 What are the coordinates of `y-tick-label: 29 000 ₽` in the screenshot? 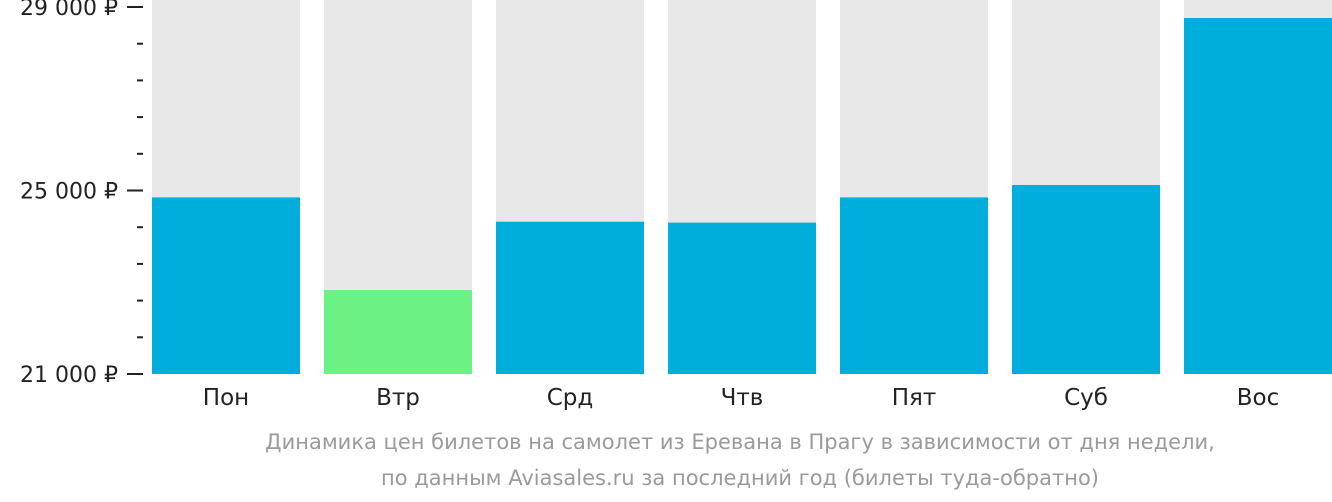 It's located at (69, 10).